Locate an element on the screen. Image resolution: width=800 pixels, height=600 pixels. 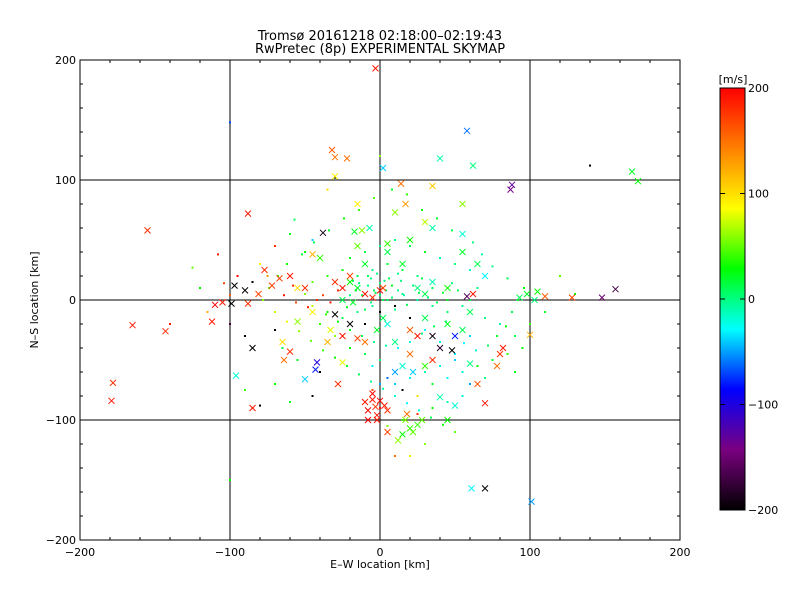
colorbar-tick-label: −100 is located at coordinates (763, 405).